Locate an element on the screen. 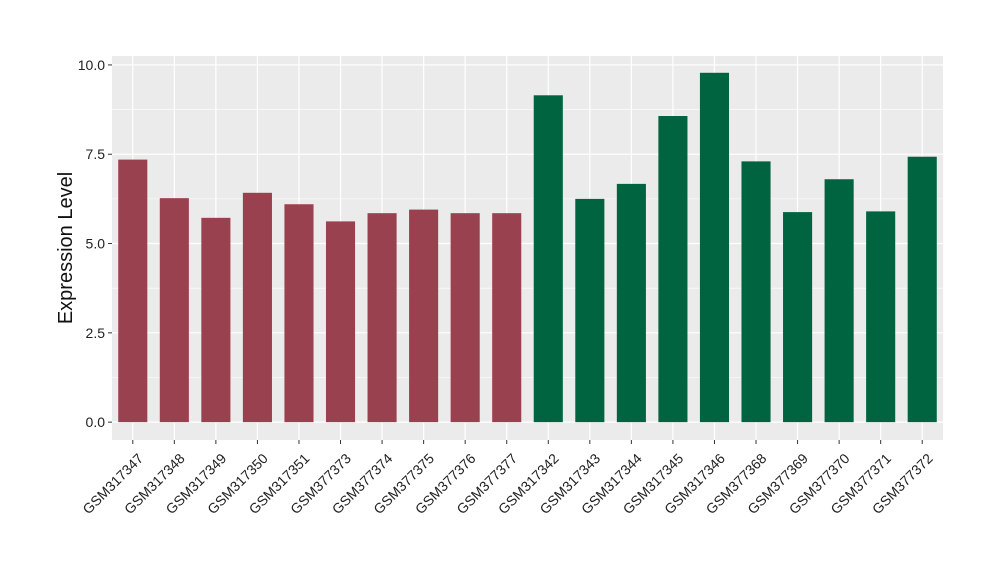 This screenshot has height=580, width=1000. bar-gsm377372 is located at coordinates (922, 289).